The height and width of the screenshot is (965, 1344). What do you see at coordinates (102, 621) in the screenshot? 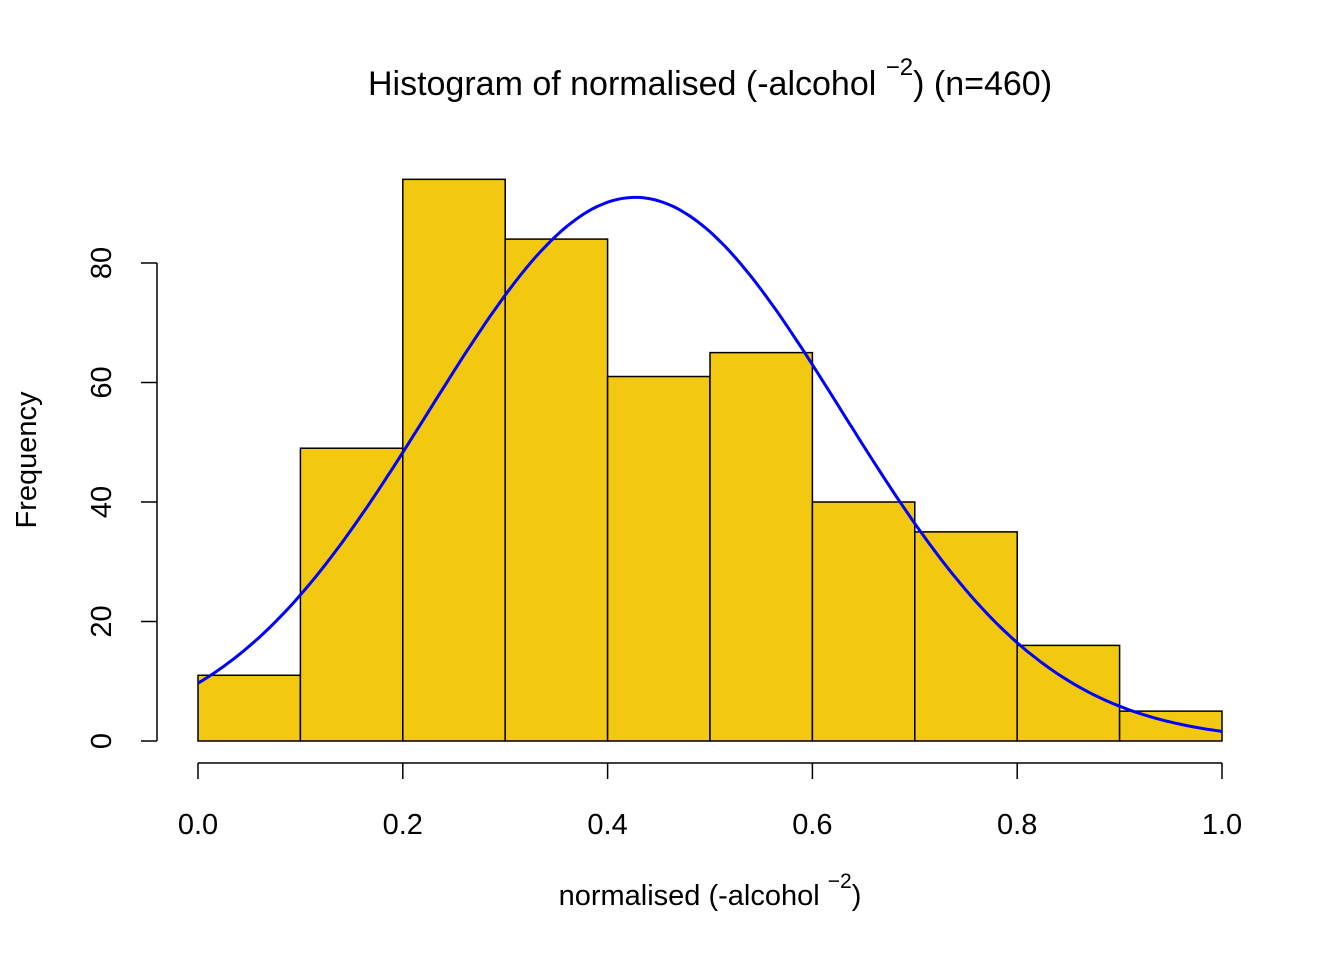
I see `y-tick-label: 20` at bounding box center [102, 621].